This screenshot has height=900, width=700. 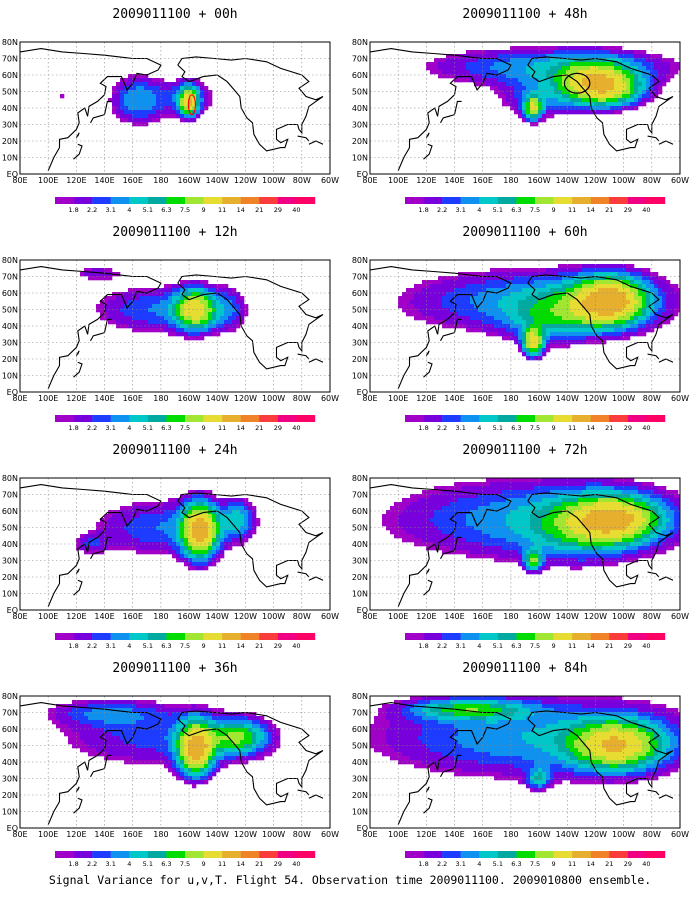 What do you see at coordinates (175, 450) in the screenshot?
I see `panel-title: 2009011100 + 24h` at bounding box center [175, 450].